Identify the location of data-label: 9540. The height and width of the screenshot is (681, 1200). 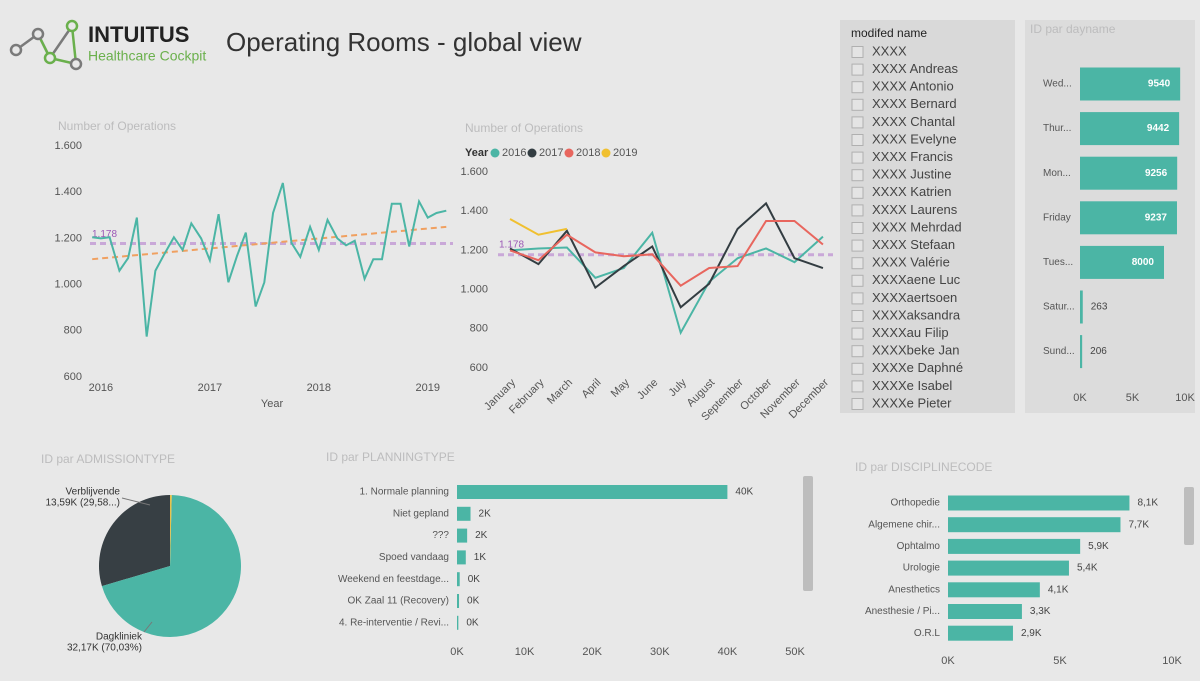
(1159, 84).